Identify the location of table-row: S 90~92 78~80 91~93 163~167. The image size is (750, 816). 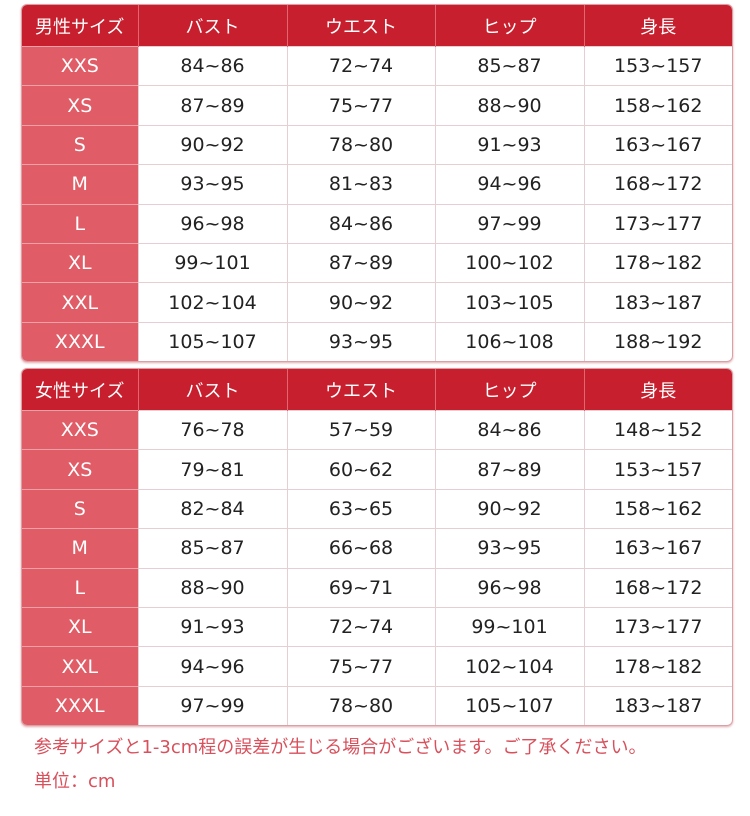
(377, 144).